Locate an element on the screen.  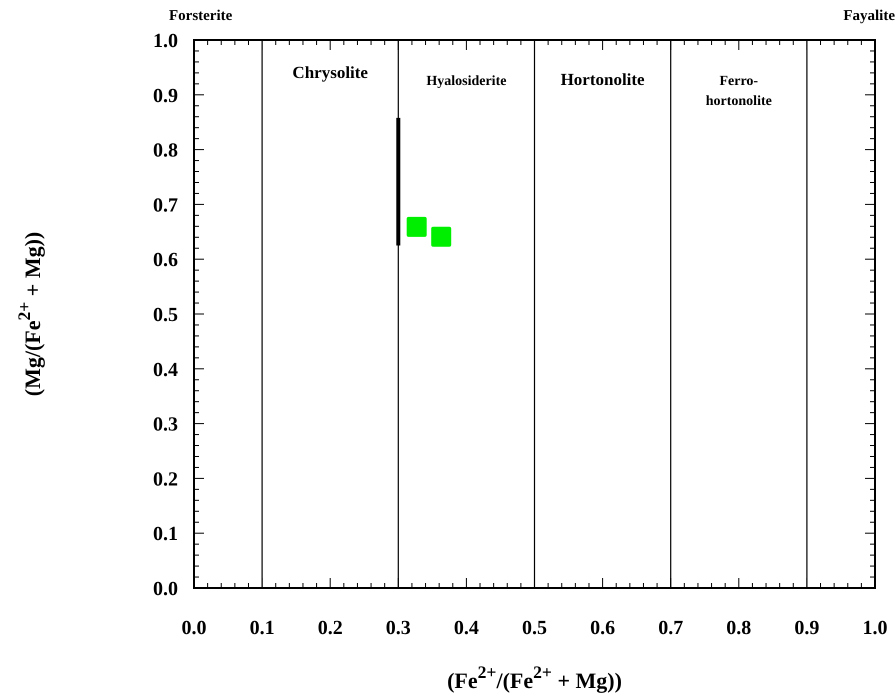
x-tick-label: 0.9 is located at coordinates (807, 628).